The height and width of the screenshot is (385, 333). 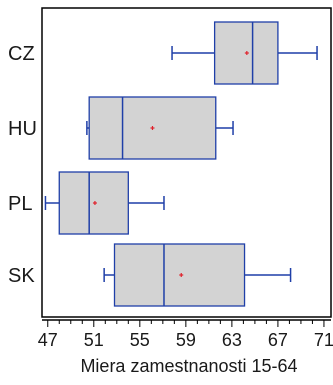 What do you see at coordinates (323, 340) in the screenshot?
I see `x-tick-label: 71` at bounding box center [323, 340].